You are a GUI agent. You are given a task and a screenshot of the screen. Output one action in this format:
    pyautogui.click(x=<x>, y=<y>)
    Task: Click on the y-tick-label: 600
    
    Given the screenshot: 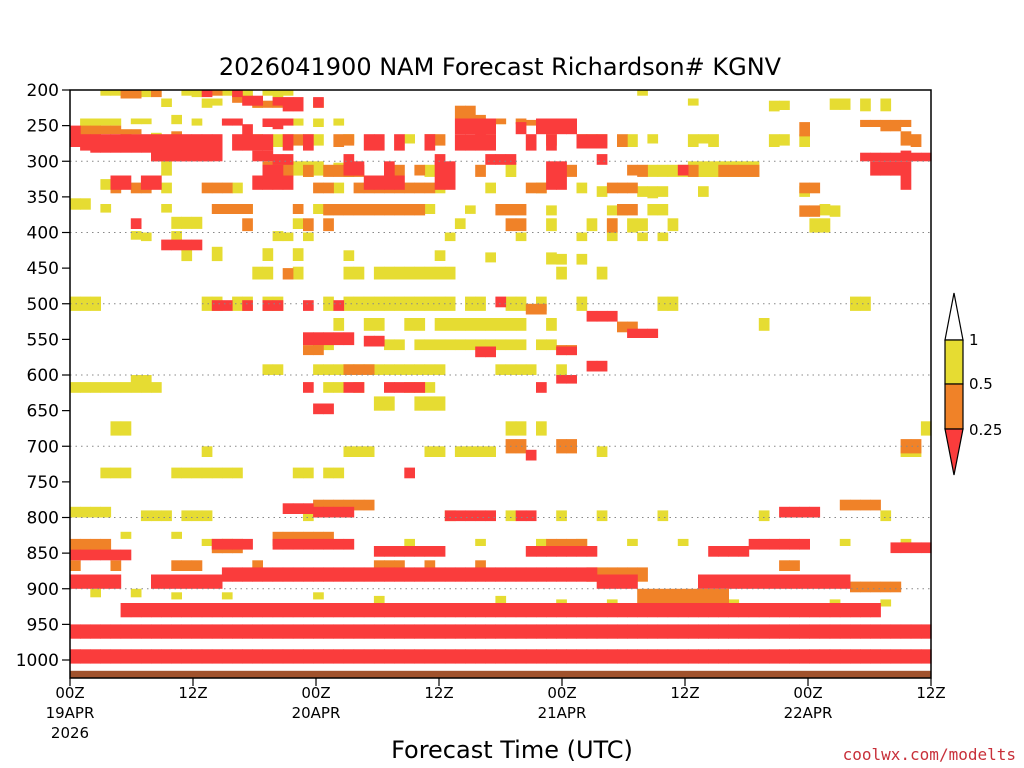 What is the action you would take?
    pyautogui.click(x=43, y=376)
    